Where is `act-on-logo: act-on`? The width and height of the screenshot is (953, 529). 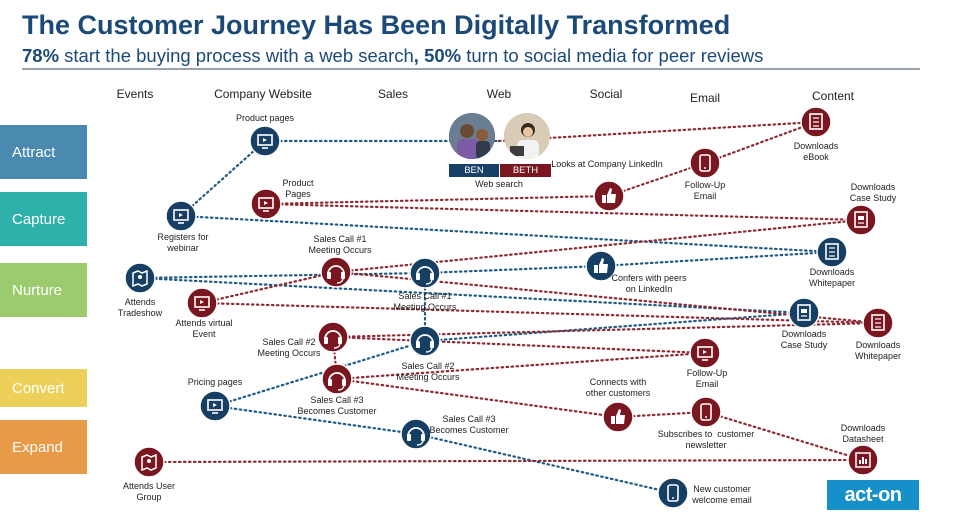
act-on-logo: act-on is located at coordinates (873, 495).